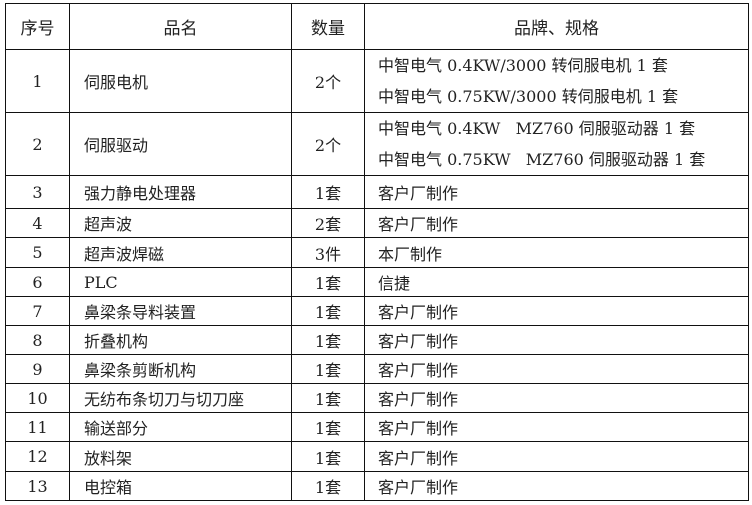  Describe the element at coordinates (180, 340) in the screenshot. I see `row-name: 折叠机构` at that location.